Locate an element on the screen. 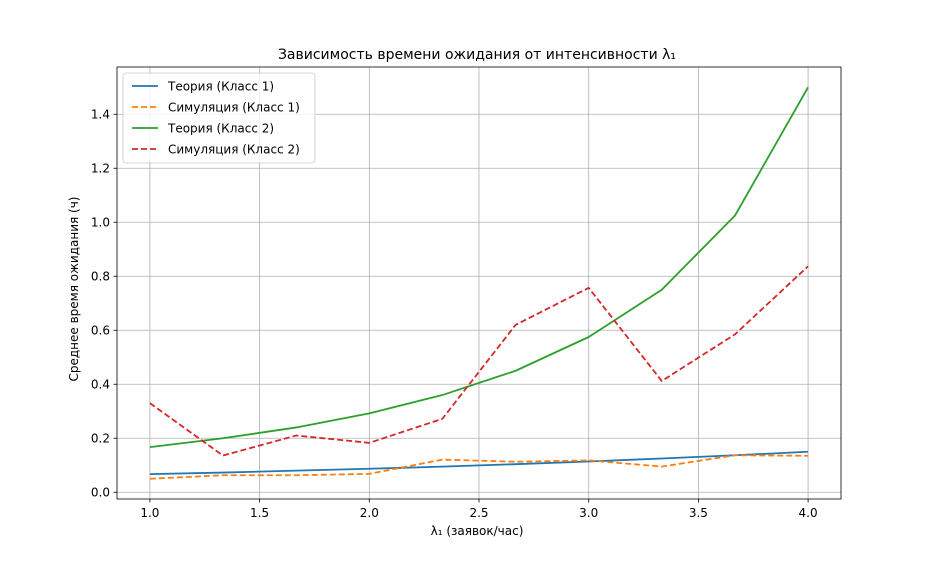  y-tick-label: 1.0 is located at coordinates (100, 222).